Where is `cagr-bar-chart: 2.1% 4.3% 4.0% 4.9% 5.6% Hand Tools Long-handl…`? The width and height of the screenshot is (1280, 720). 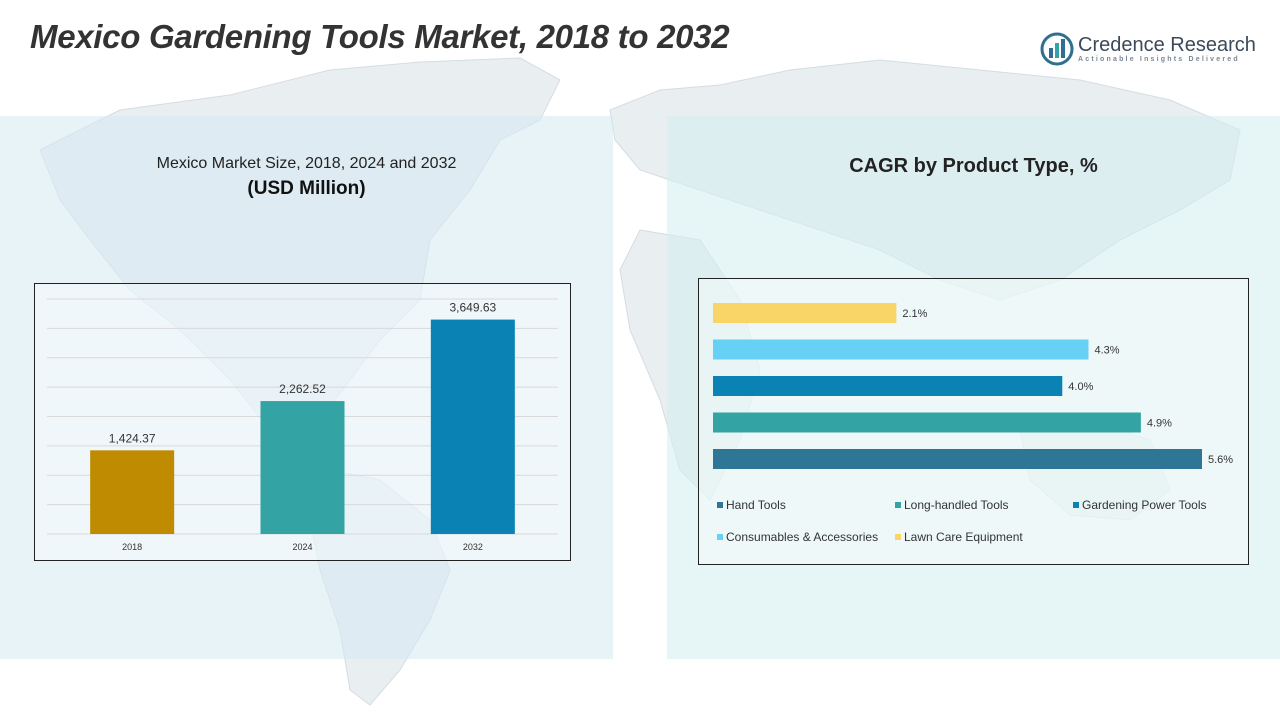 cagr-bar-chart: 2.1% 4.3% 4.0% 4.9% 5.6% Hand Tools Long-handl… is located at coordinates (973, 423).